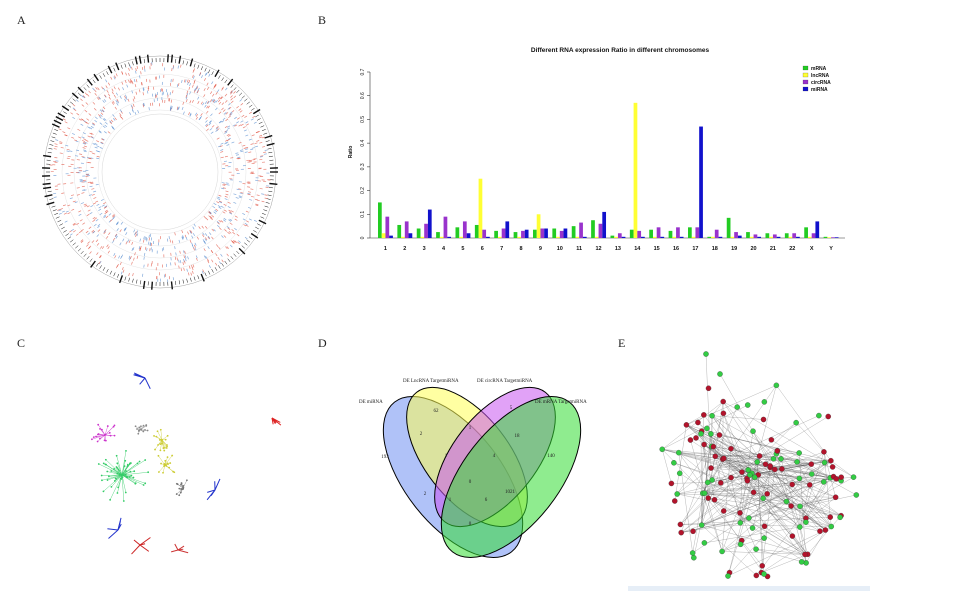 This screenshot has height=607, width=960. Describe the element at coordinates (363, 166) in the screenshot. I see `y-tick-label: 0.3` at that location.